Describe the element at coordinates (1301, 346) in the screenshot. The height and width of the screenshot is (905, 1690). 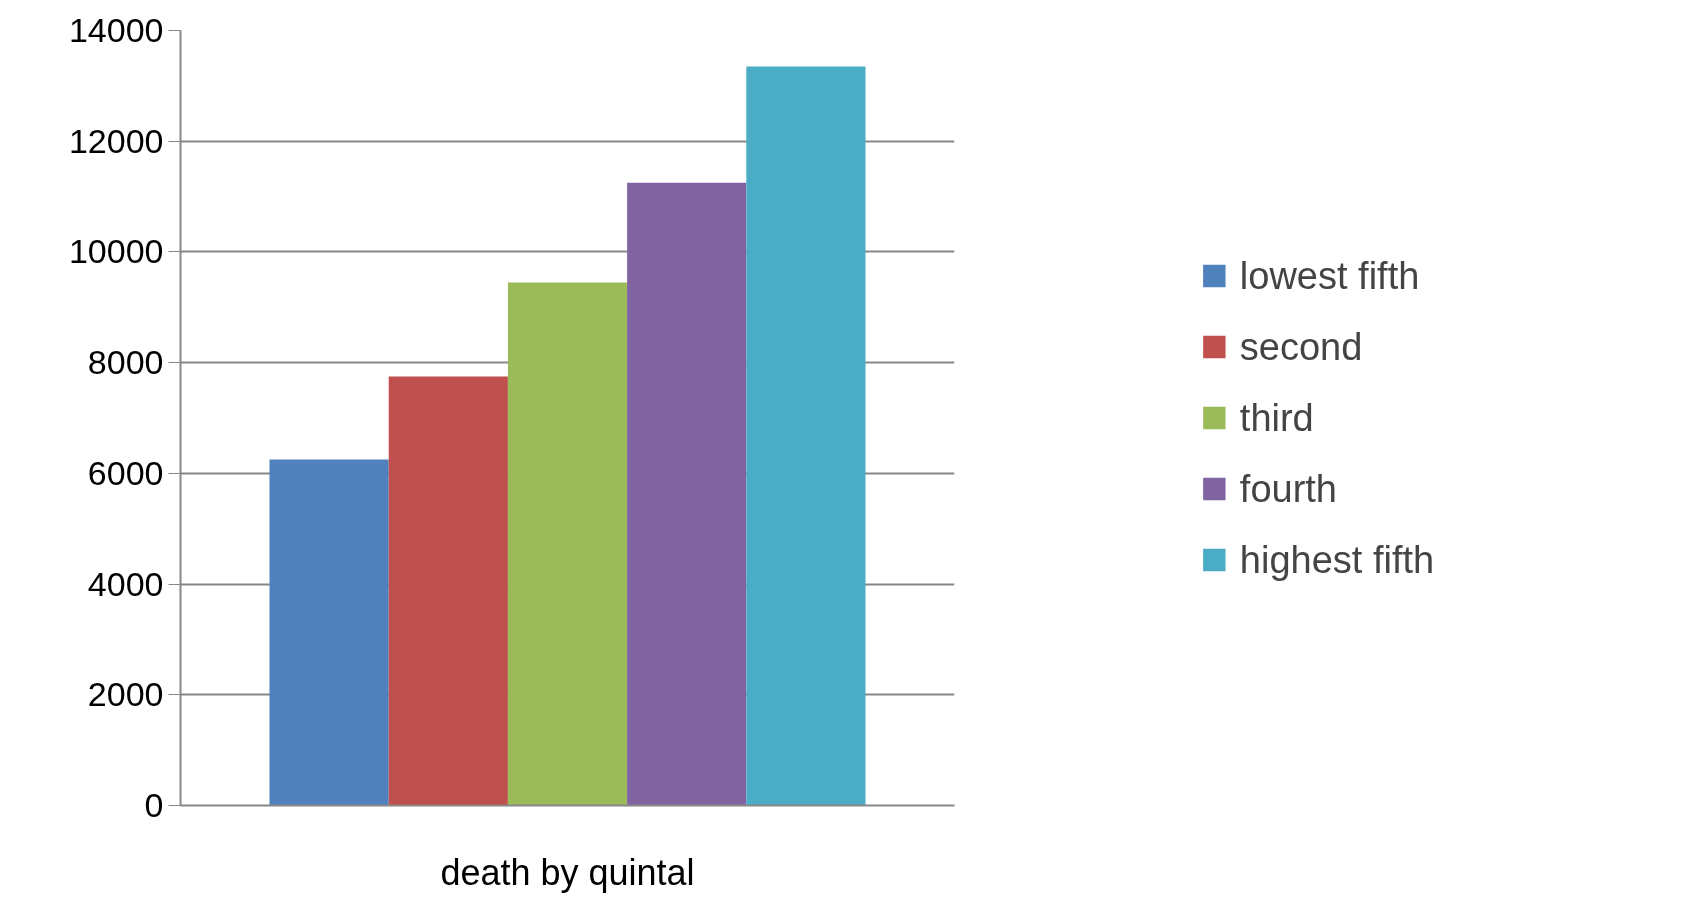
I see `legend-label: second` at that location.